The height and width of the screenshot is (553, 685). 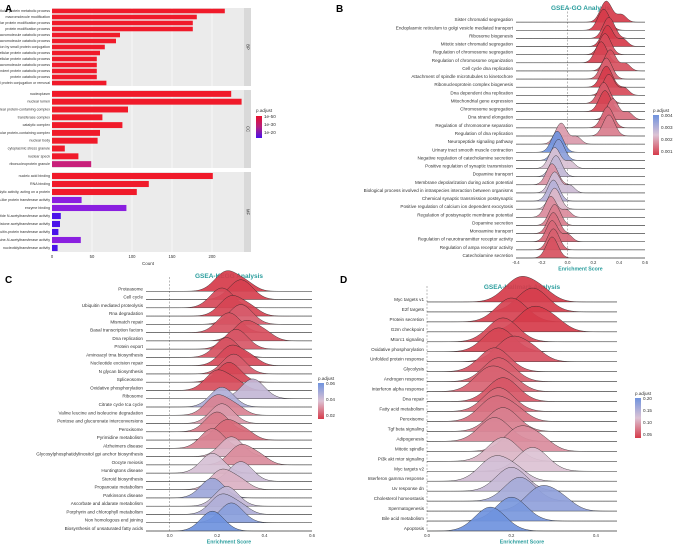 I want to click on ridge-label: Bile acid metabolism, so click(x=403, y=518).